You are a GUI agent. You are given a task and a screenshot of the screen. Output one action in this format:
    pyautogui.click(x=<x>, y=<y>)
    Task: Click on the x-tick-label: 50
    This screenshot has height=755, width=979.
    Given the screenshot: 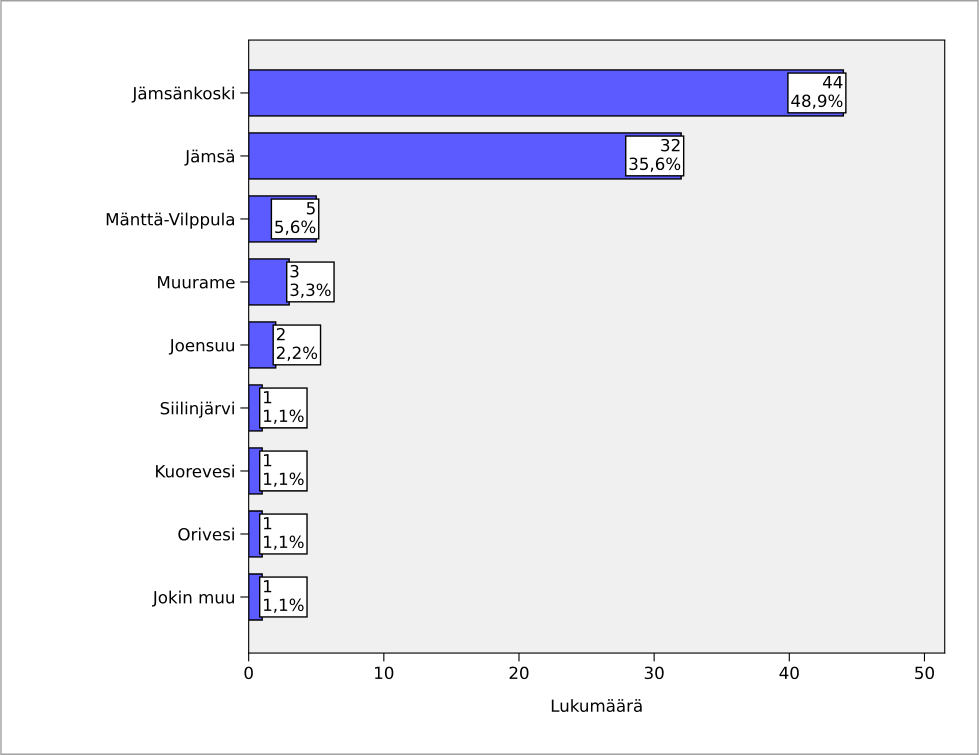 What is the action you would take?
    pyautogui.click(x=924, y=673)
    